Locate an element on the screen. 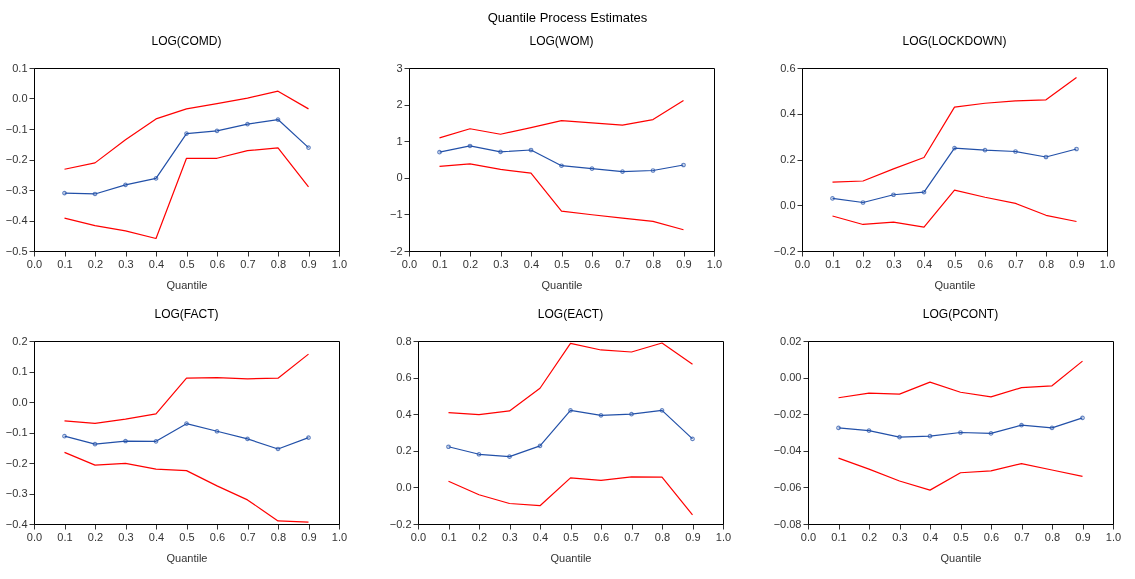 The height and width of the screenshot is (579, 1135). y-tick-label: 0.02 is located at coordinates (791, 340).